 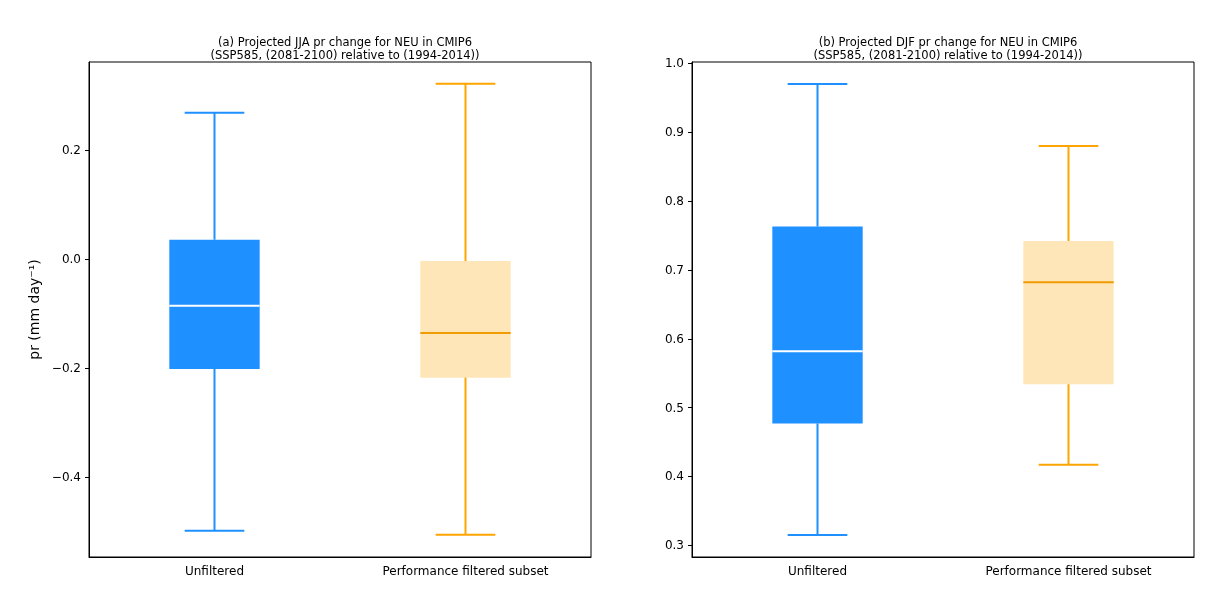 What do you see at coordinates (674, 132) in the screenshot?
I see `y-tick-label: 0.9` at bounding box center [674, 132].